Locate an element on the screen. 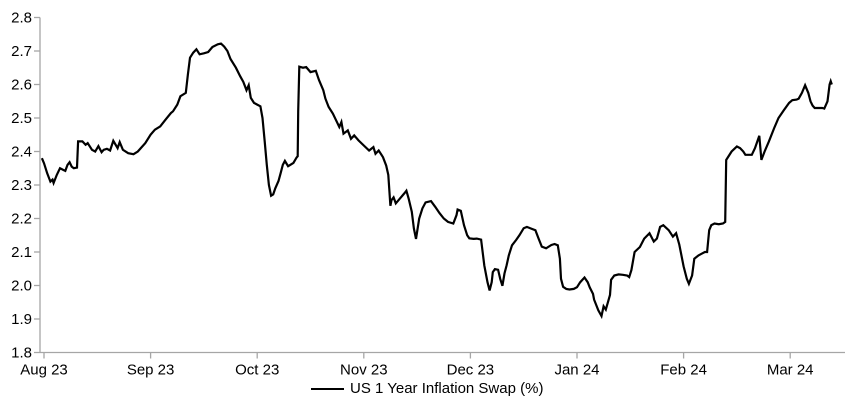 This screenshot has width=853, height=418. y-tick-label: 2.0 is located at coordinates (21, 286).